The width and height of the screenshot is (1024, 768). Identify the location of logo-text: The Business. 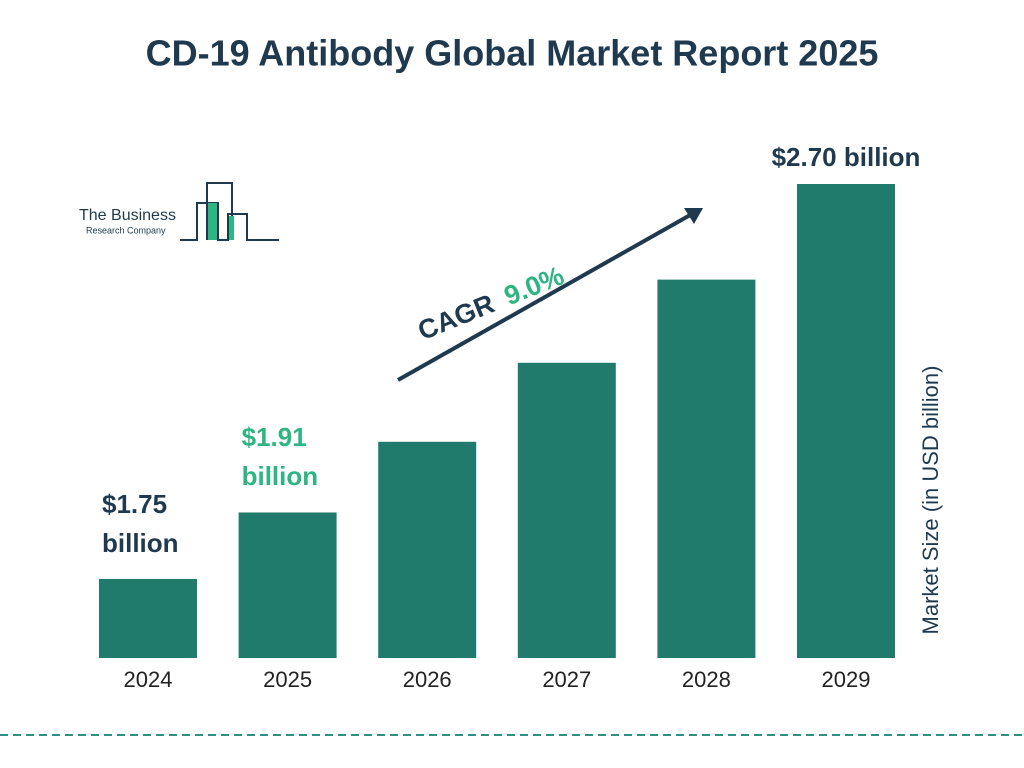
(127, 215).